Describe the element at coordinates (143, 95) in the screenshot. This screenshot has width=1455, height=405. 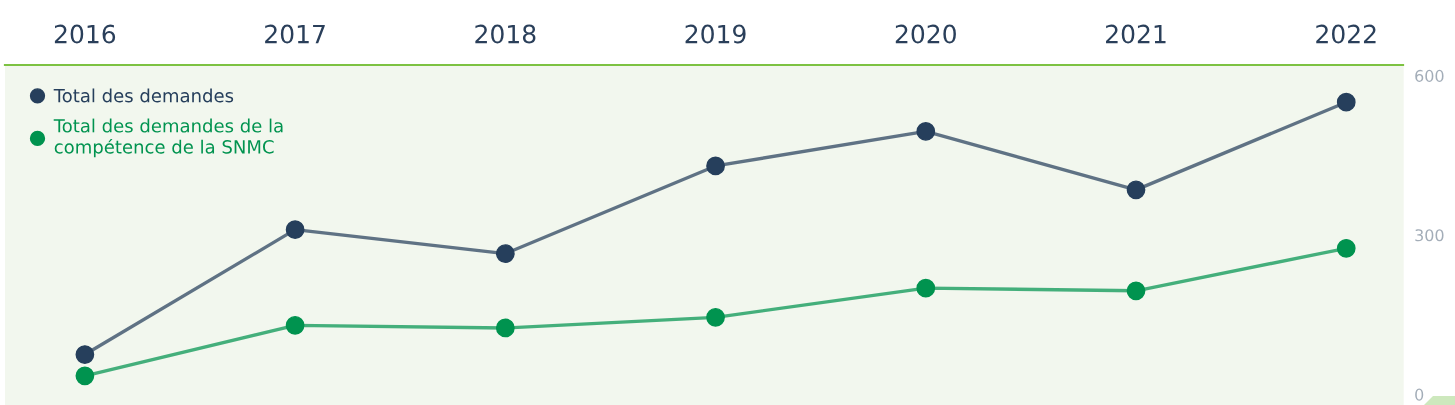
I see `legend-label: Total des demandes` at that location.